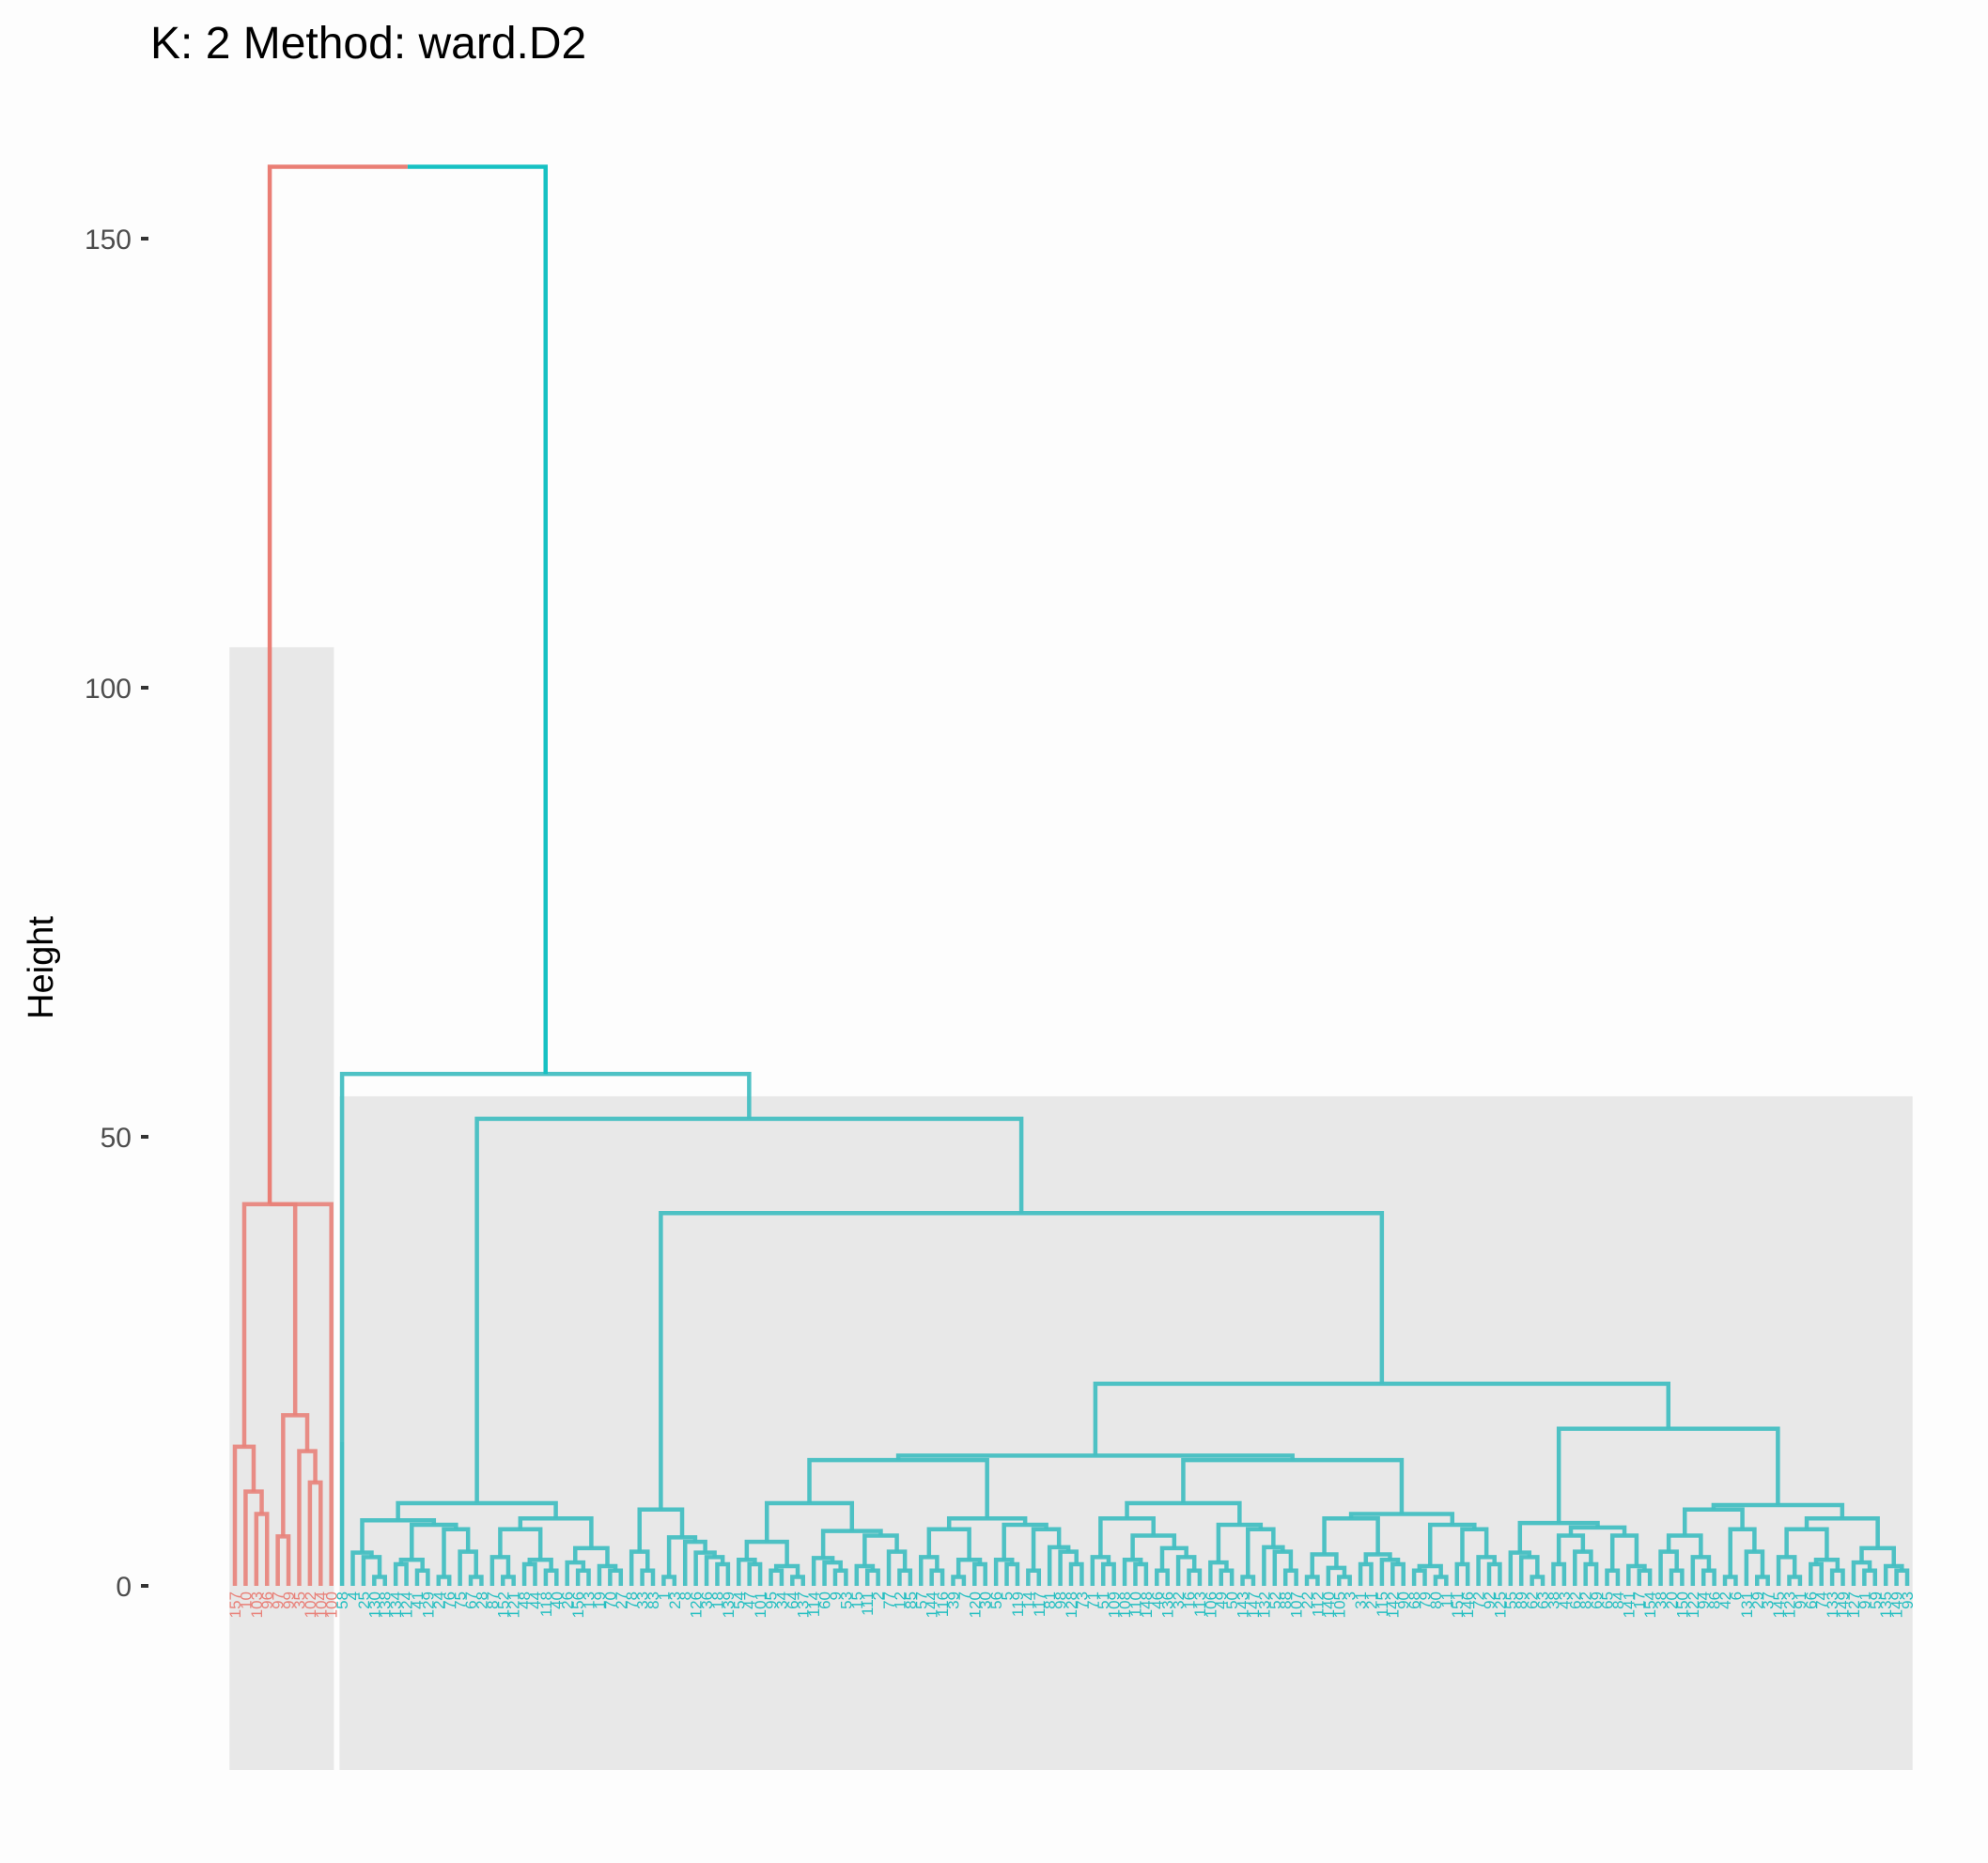 Image resolution: width=1988 pixels, height=1863 pixels. Describe the element at coordinates (1426, 1600) in the screenshot. I see `leaf-label: 79` at that location.